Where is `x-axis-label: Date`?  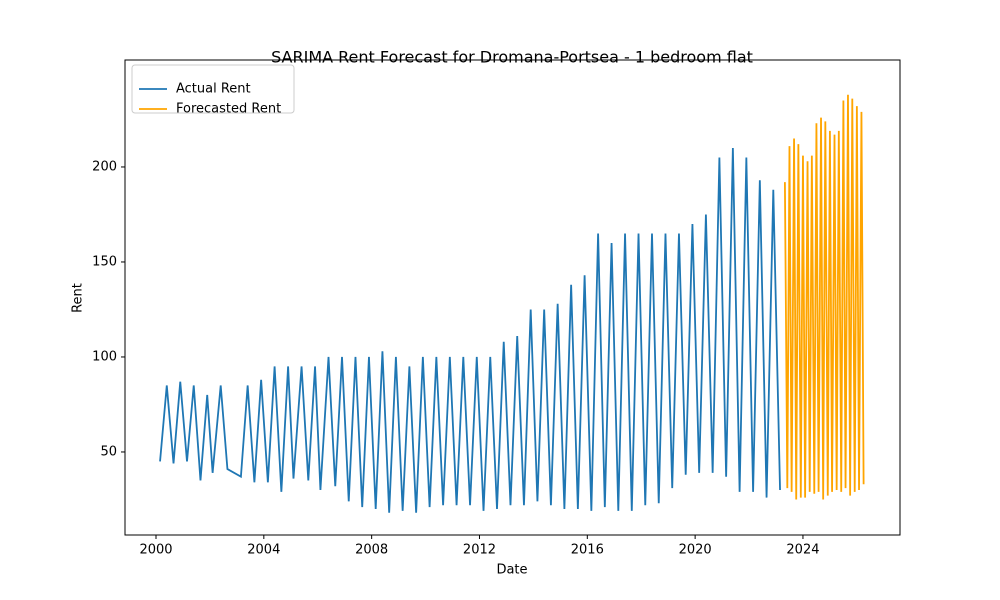 x-axis-label: Date is located at coordinates (511, 570).